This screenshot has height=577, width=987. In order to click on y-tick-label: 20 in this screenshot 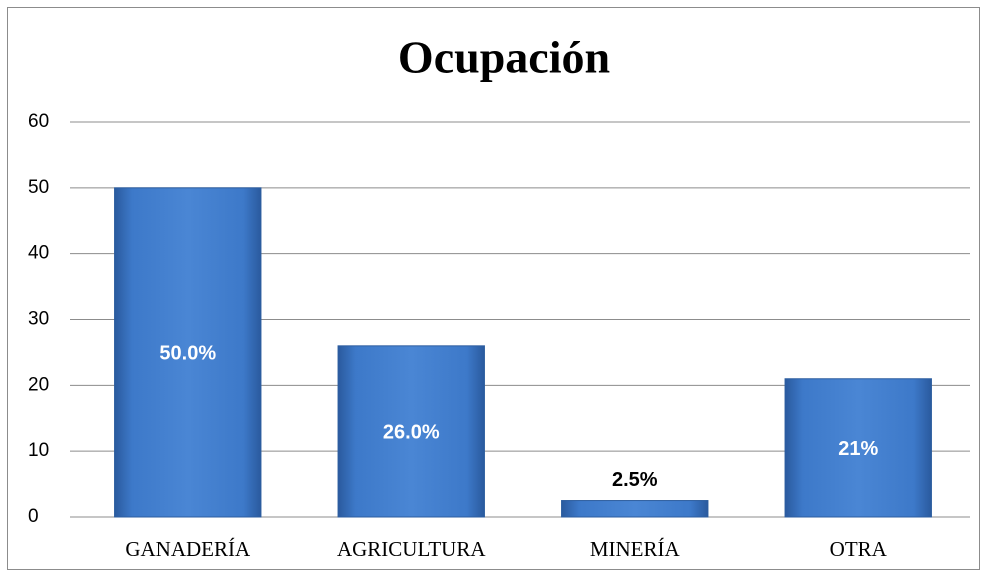, I will do `click(38, 384)`.